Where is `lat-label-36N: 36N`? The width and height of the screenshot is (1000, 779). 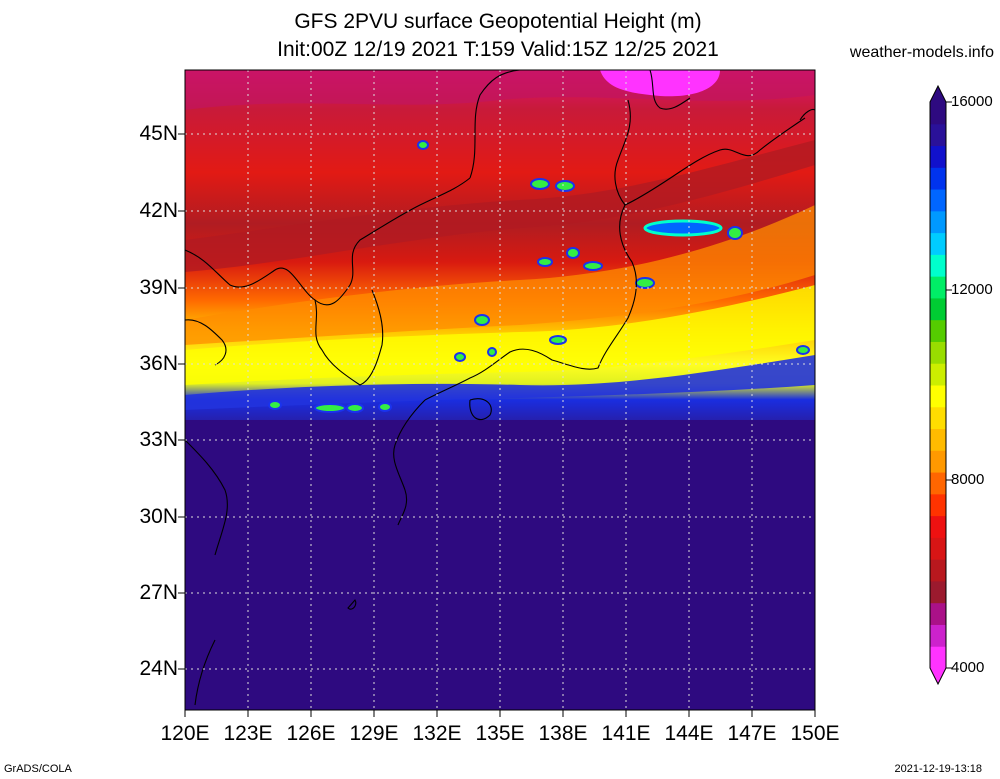 lat-label-36N: 36N is located at coordinates (158, 363).